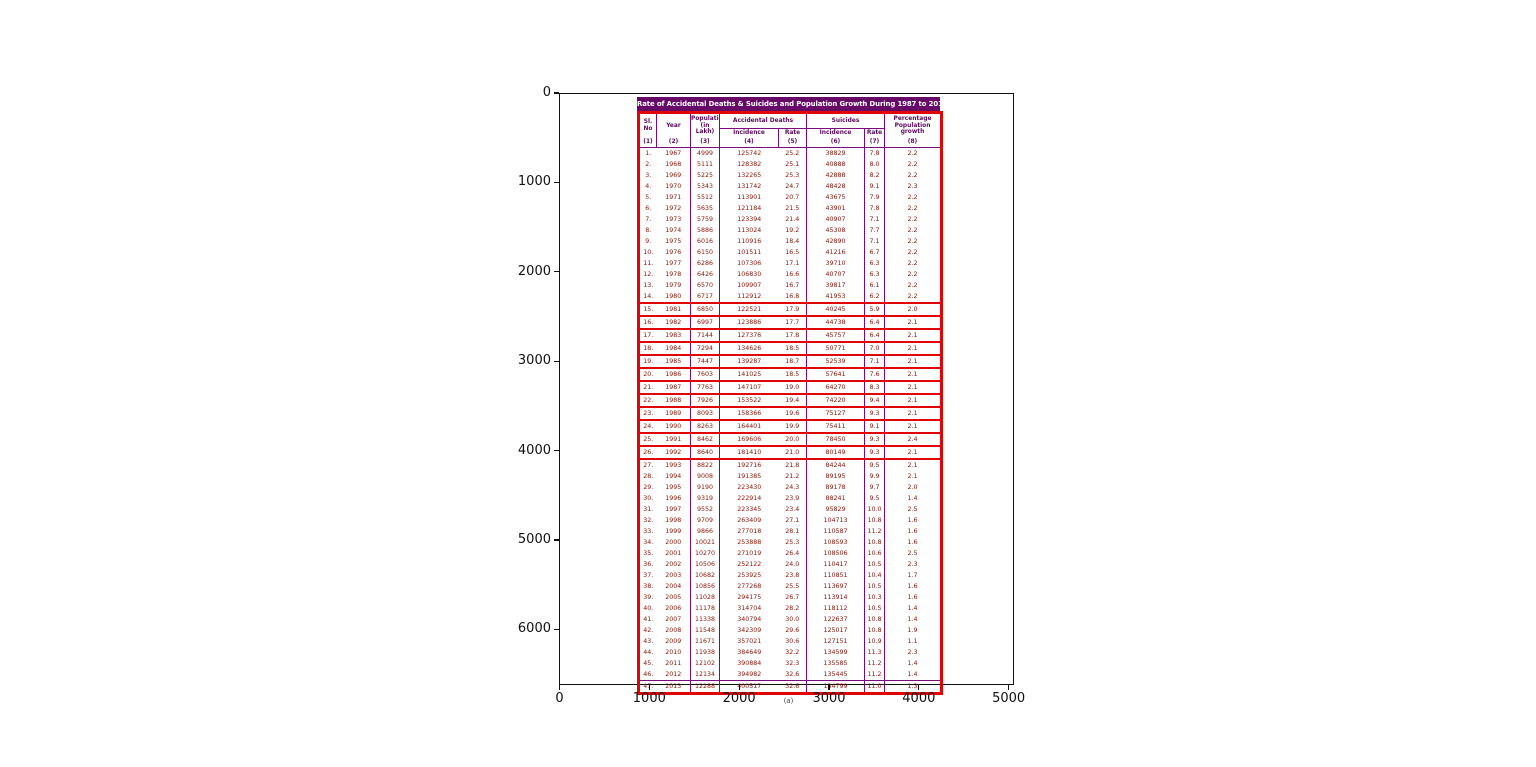 The width and height of the screenshot is (1536, 767). Describe the element at coordinates (556, 450) in the screenshot. I see `y-tick-mark` at that location.